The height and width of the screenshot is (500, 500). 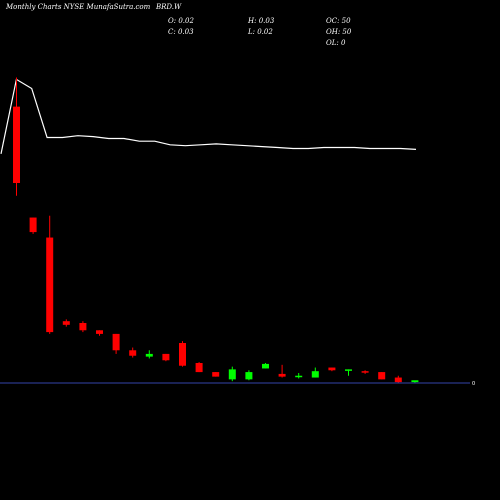 What do you see at coordinates (261, 21) in the screenshot?
I see `high-value: H: 0.03` at bounding box center [261, 21].